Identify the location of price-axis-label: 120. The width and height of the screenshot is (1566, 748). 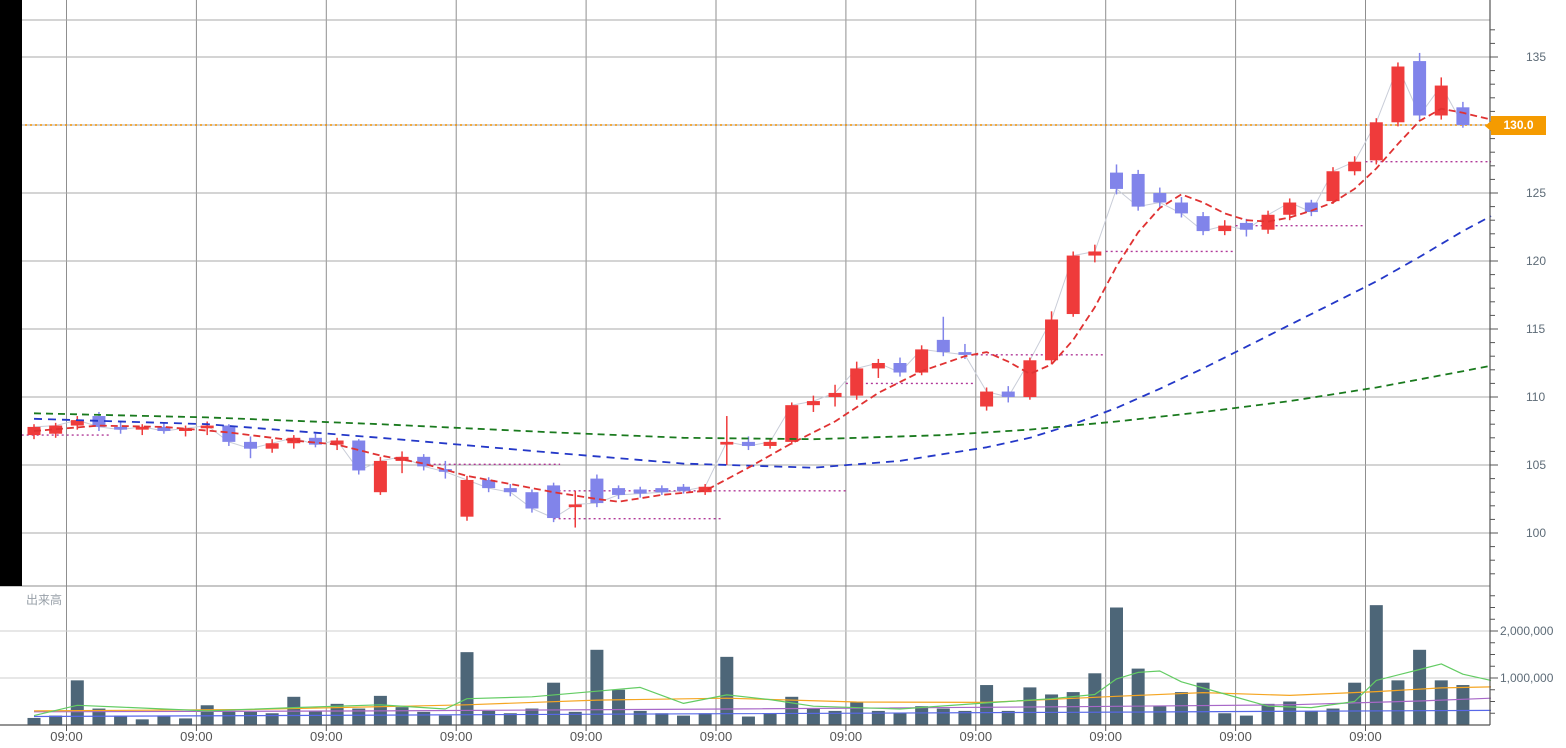
(1536, 261).